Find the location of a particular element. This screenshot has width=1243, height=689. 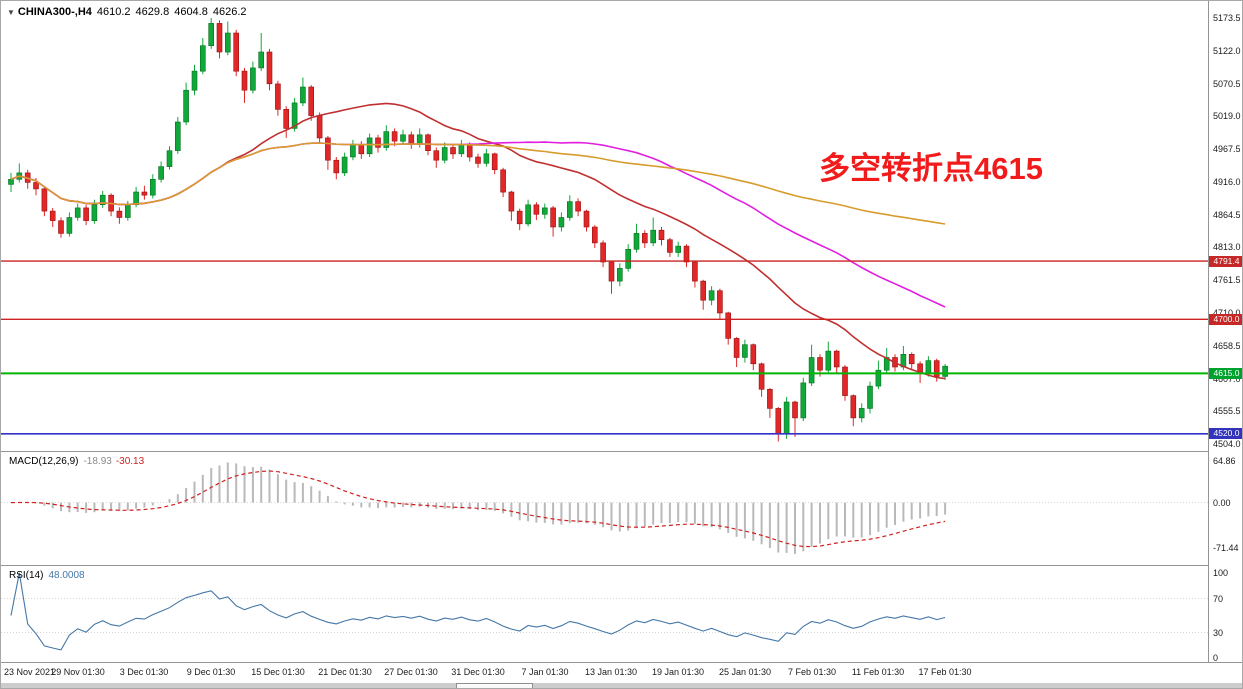

price-axis-label: 5122.0 is located at coordinates (1227, 50).